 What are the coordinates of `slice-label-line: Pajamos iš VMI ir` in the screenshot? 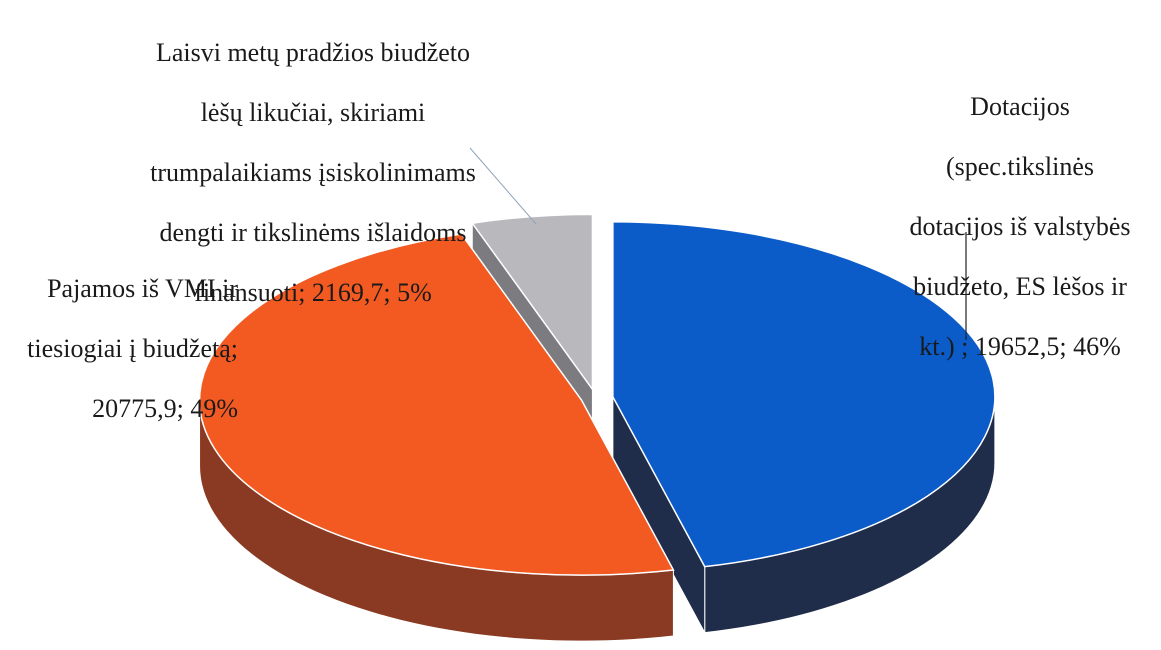 It's located at (142, 288).